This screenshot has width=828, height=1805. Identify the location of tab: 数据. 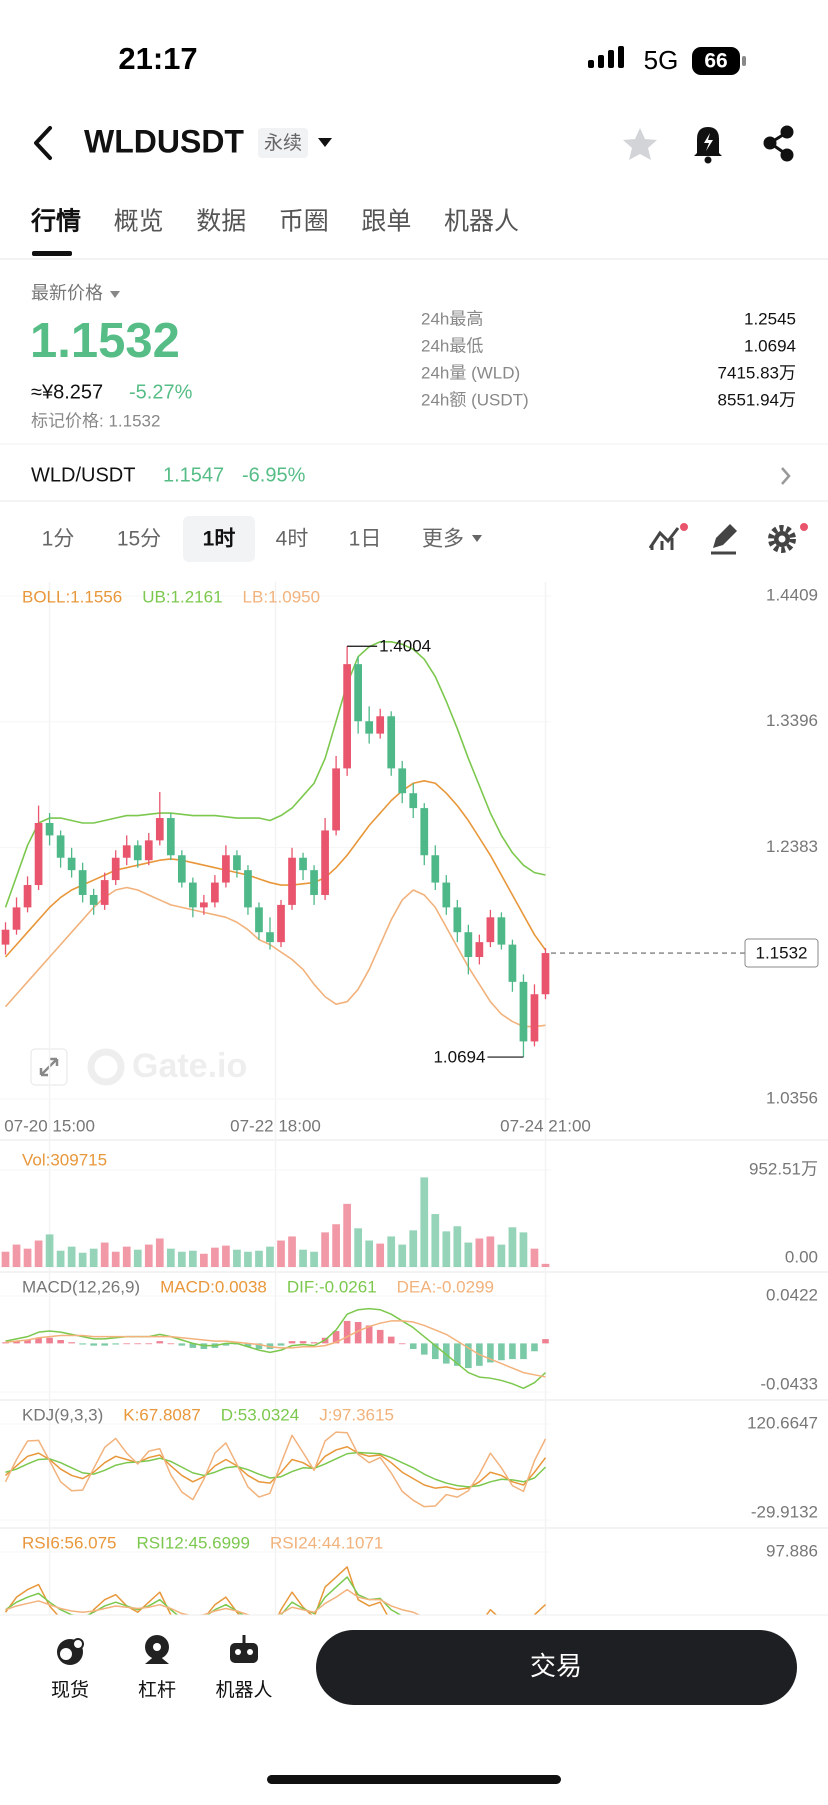
(221, 222).